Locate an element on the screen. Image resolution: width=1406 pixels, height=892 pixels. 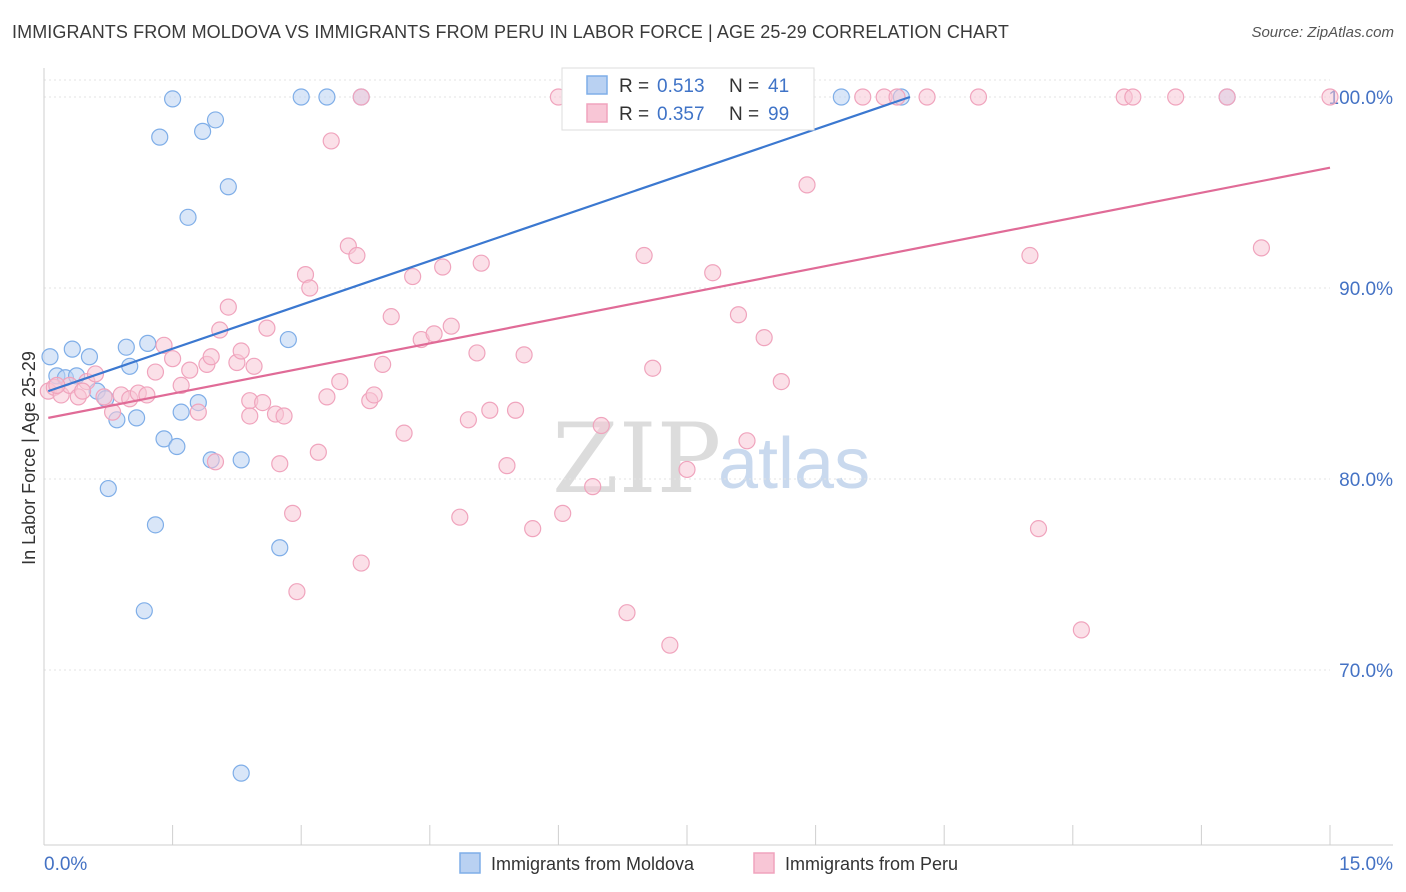
watermark-zip: ZIP is located at coordinates (636, 459).